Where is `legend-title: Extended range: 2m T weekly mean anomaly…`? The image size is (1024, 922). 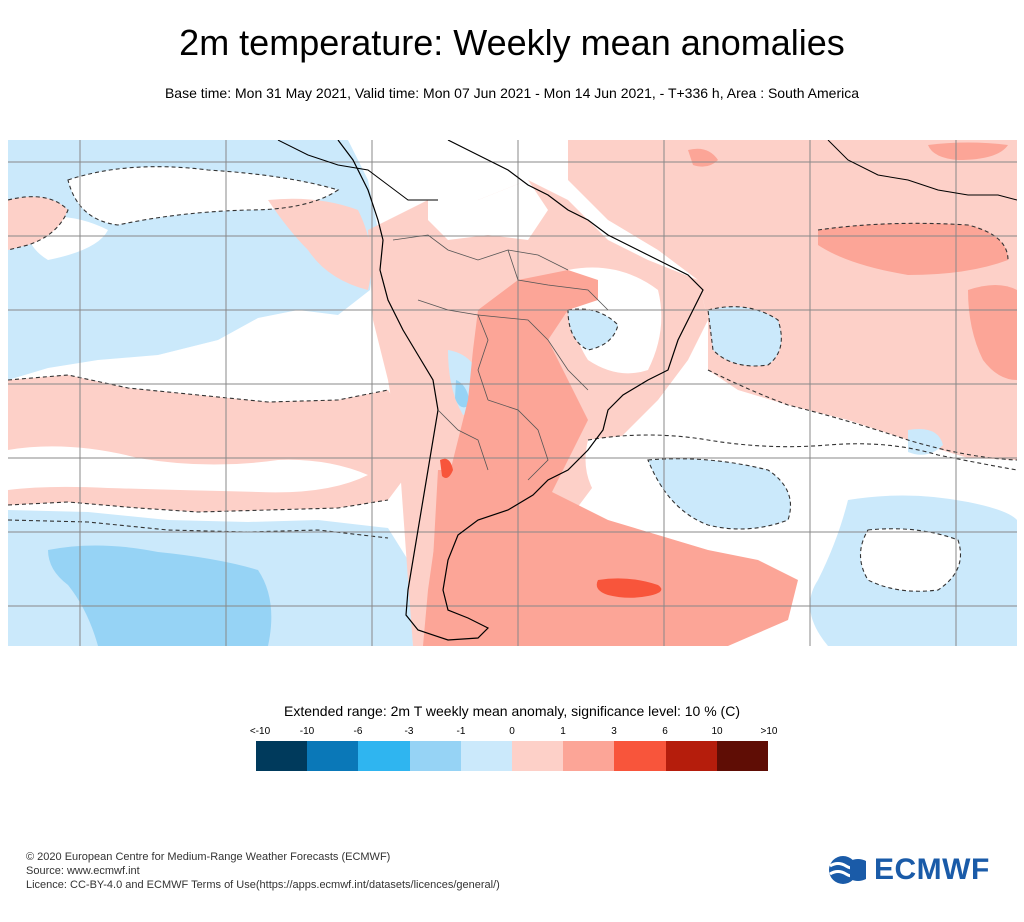
legend-title: Extended range: 2m T weekly mean anomaly… is located at coordinates (511, 711).